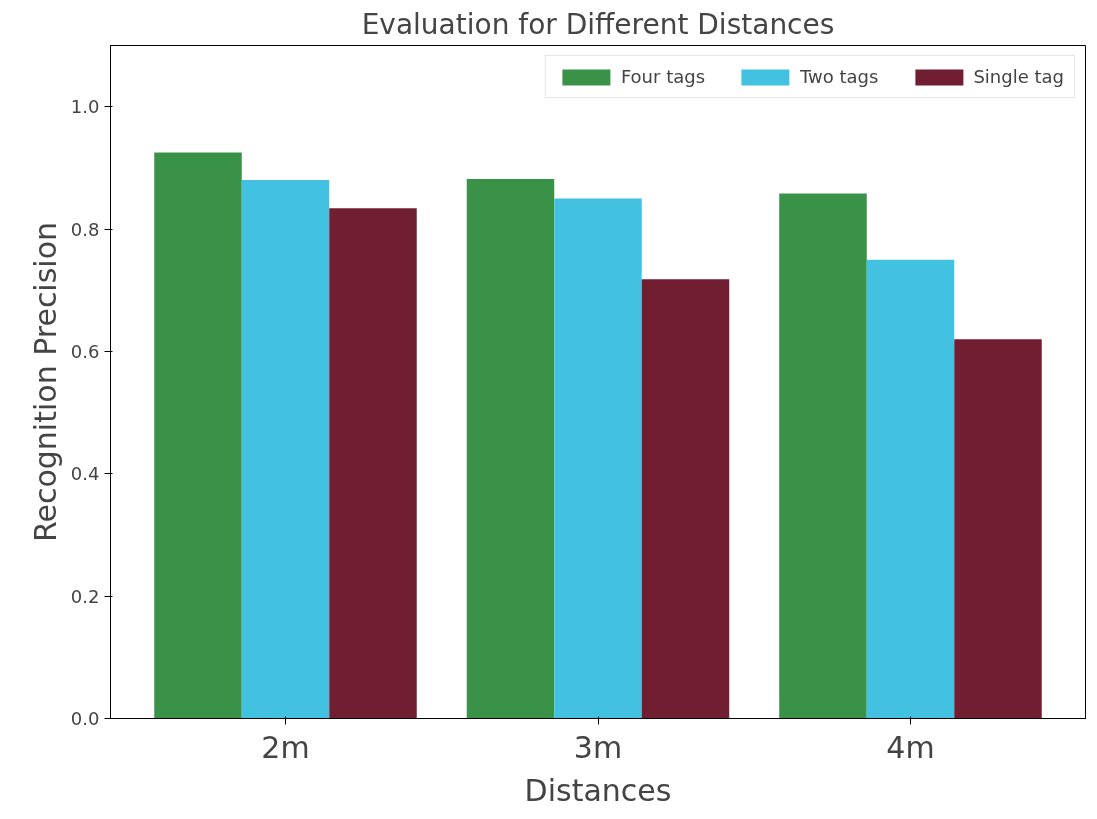 This screenshot has height=819, width=1097. I want to click on y-tick-label: 1.0, so click(85, 107).